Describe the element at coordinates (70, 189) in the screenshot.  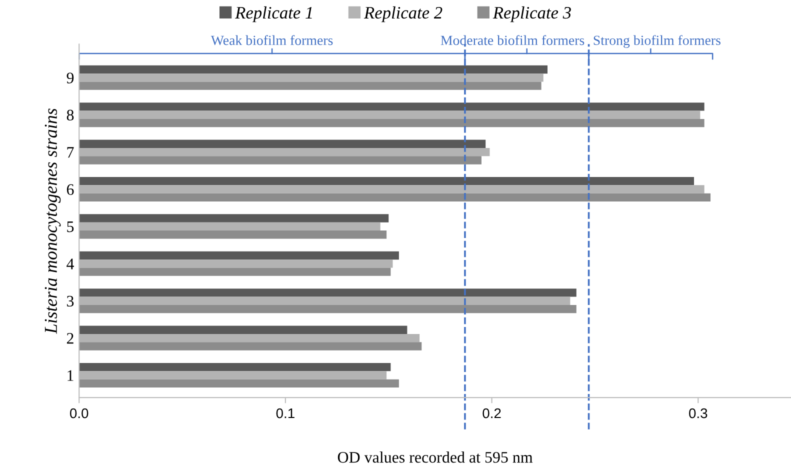
I see `y-tick-label: 6` at that location.